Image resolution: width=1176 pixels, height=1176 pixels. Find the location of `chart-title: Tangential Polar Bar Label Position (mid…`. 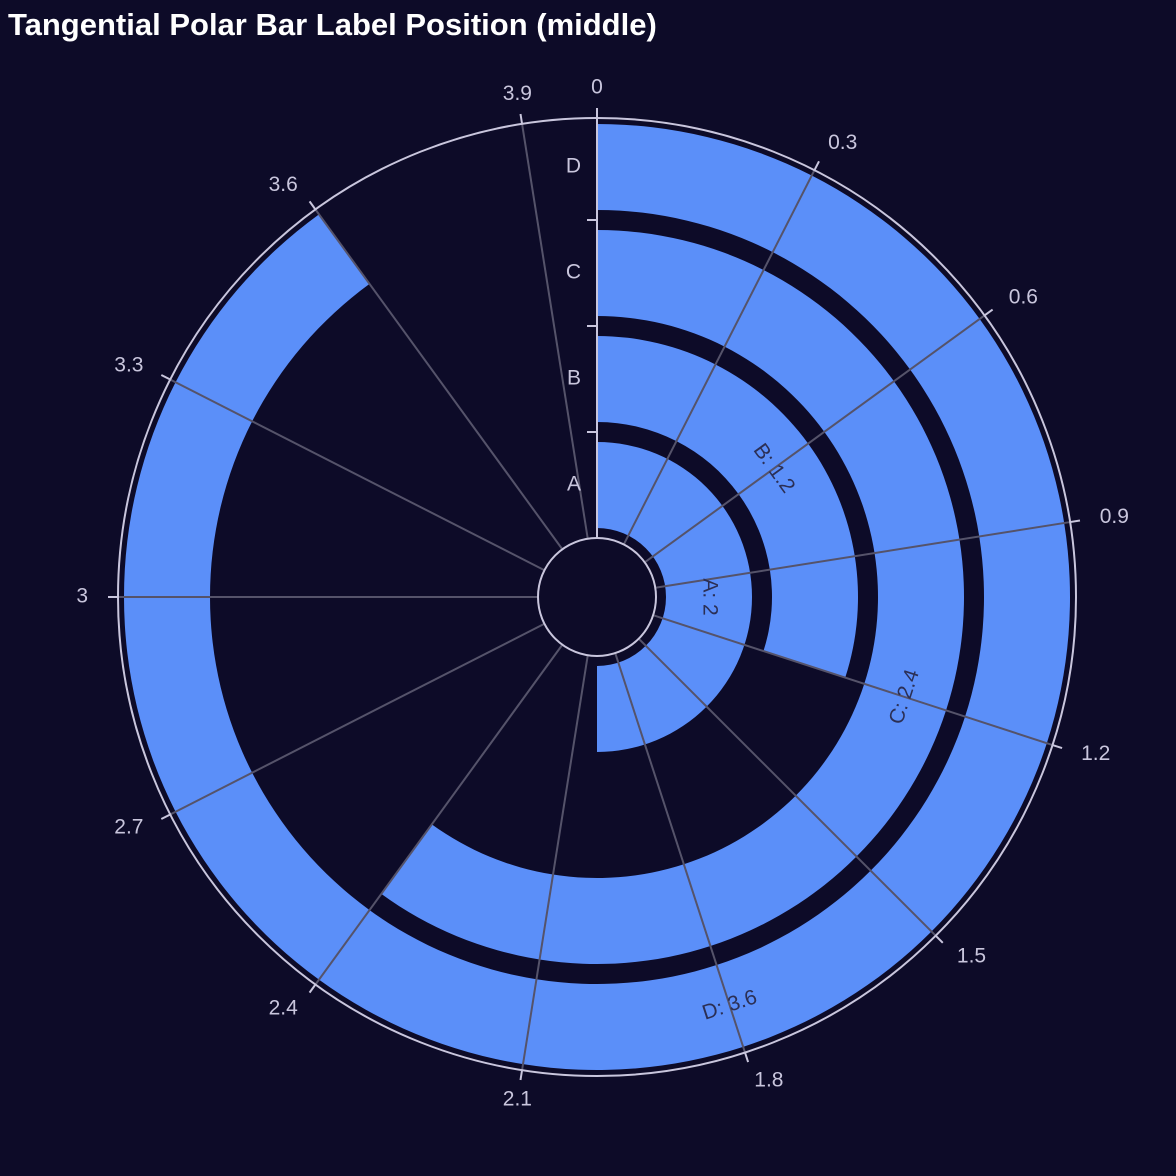

chart-title: Tangential Polar Bar Label Position (mid… is located at coordinates (332, 24).